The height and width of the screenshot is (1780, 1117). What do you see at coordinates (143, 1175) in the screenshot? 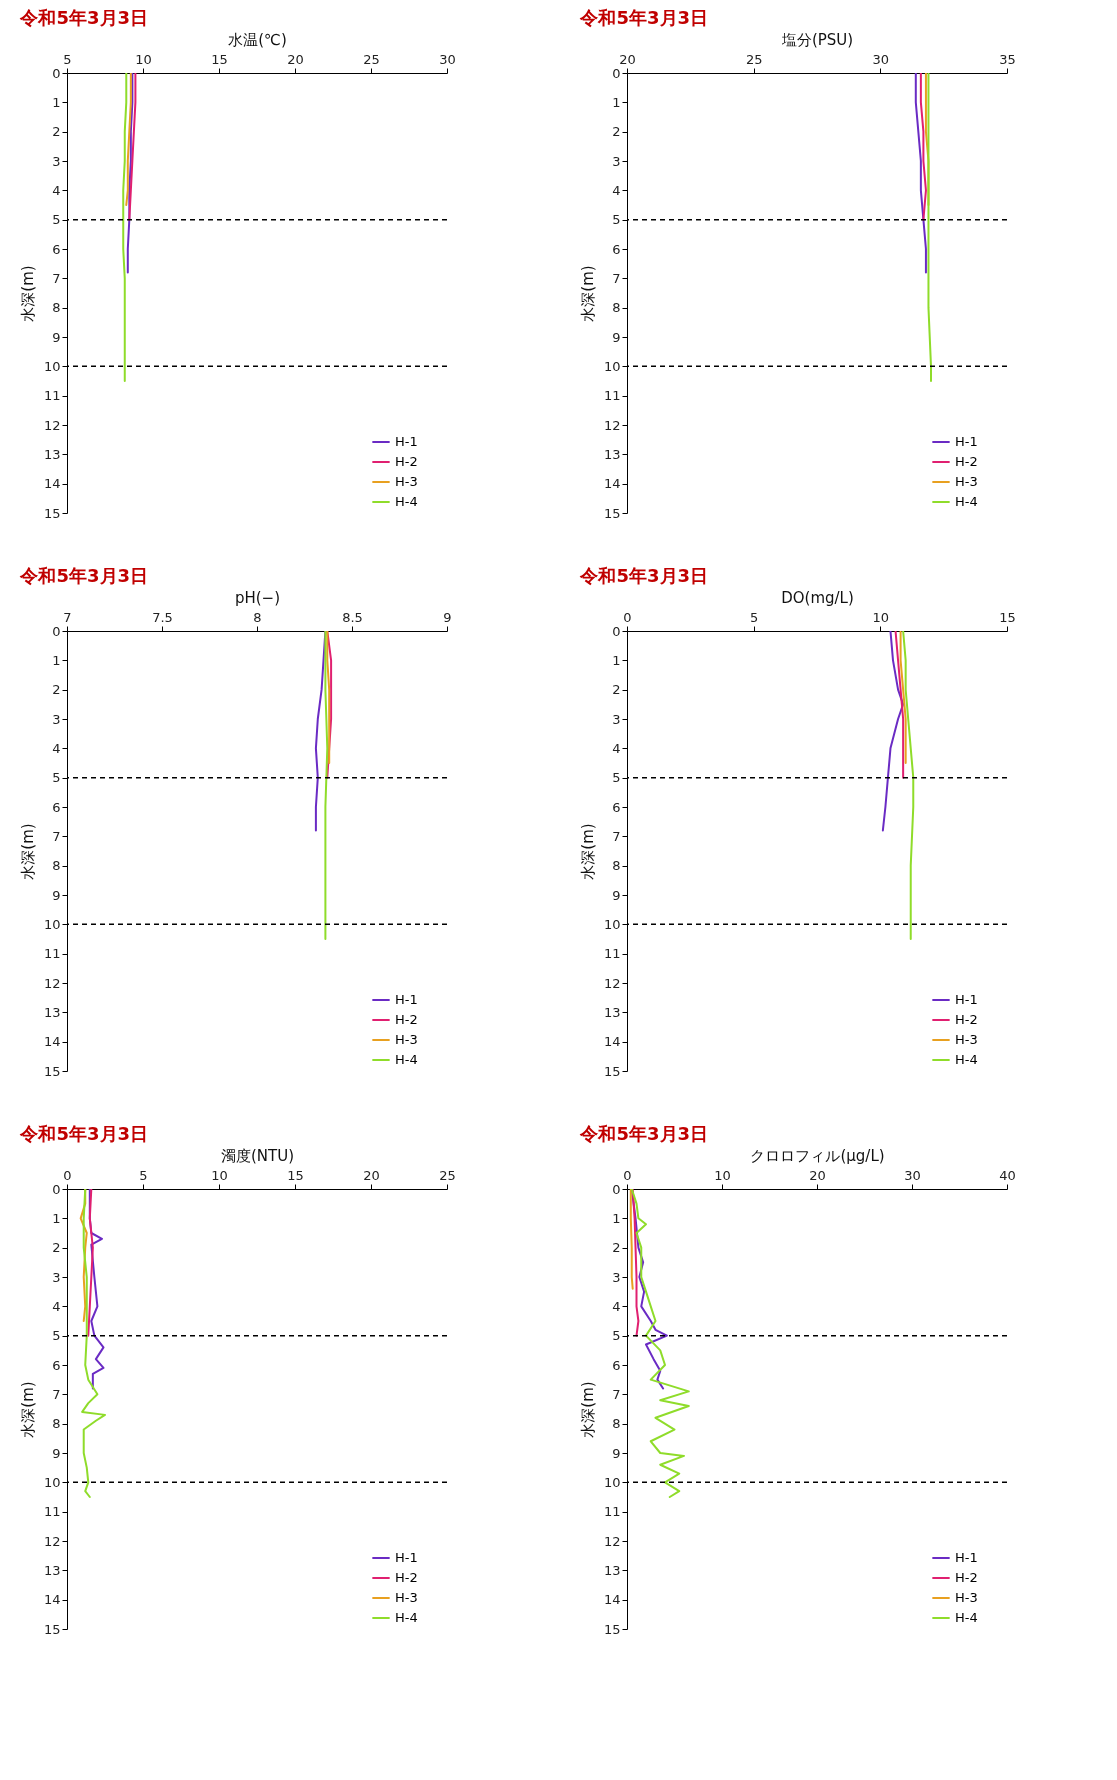
I see `x-tick-label: 5` at bounding box center [143, 1175].